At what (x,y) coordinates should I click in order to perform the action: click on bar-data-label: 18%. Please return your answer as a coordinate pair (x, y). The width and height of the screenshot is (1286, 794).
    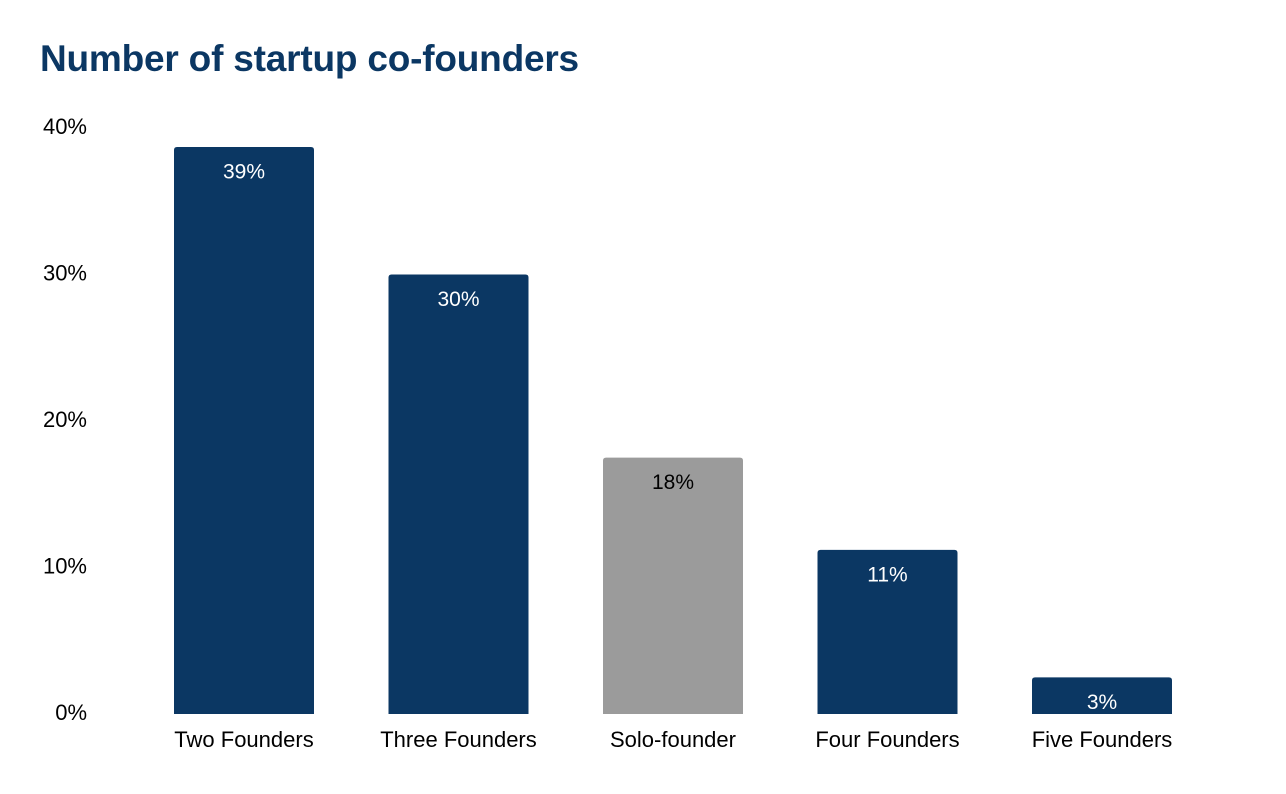
    Looking at the image, I should click on (673, 482).